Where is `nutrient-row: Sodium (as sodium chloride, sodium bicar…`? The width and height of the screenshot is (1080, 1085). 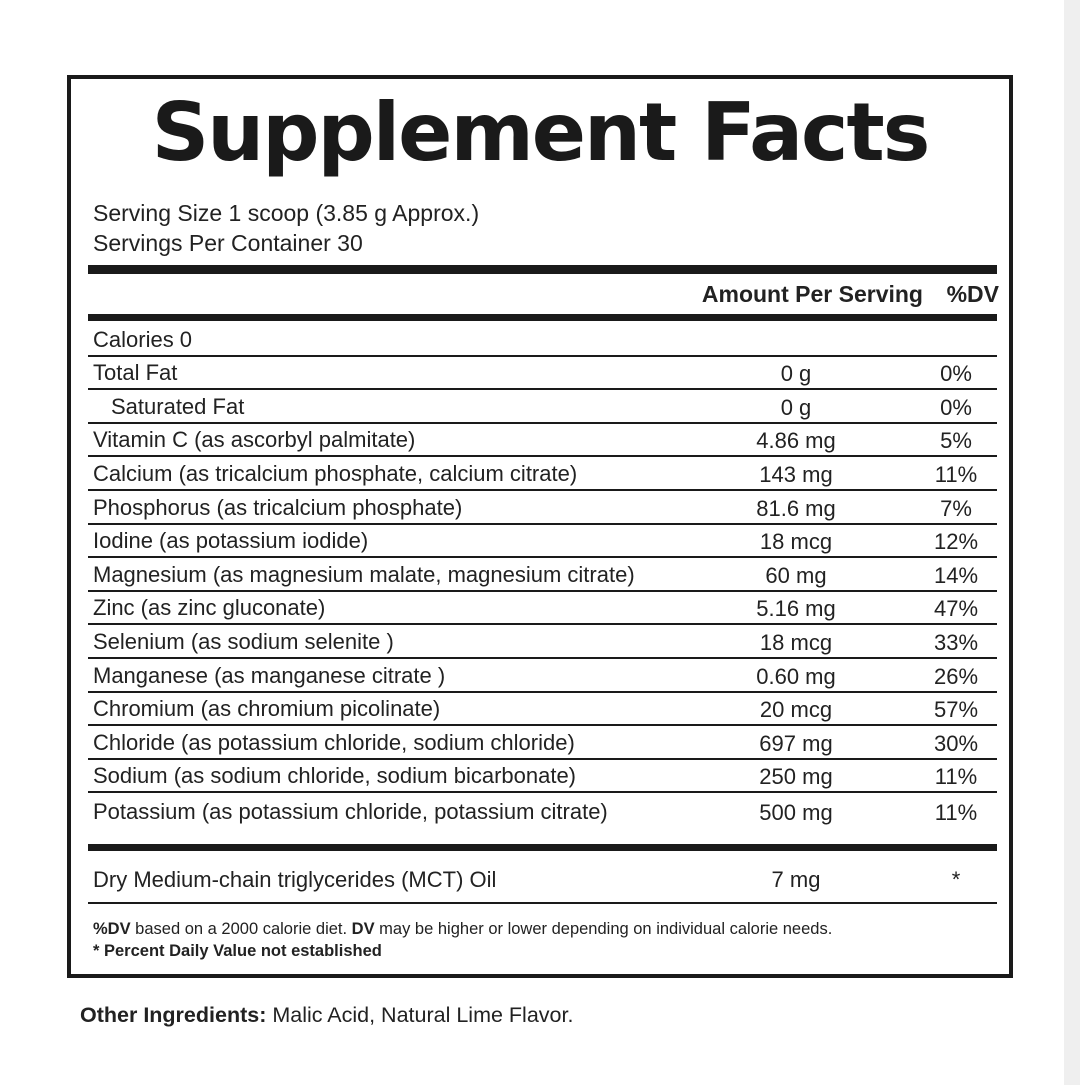 nutrient-row: Sodium (as sodium chloride, sodium bicar… is located at coordinates (542, 777).